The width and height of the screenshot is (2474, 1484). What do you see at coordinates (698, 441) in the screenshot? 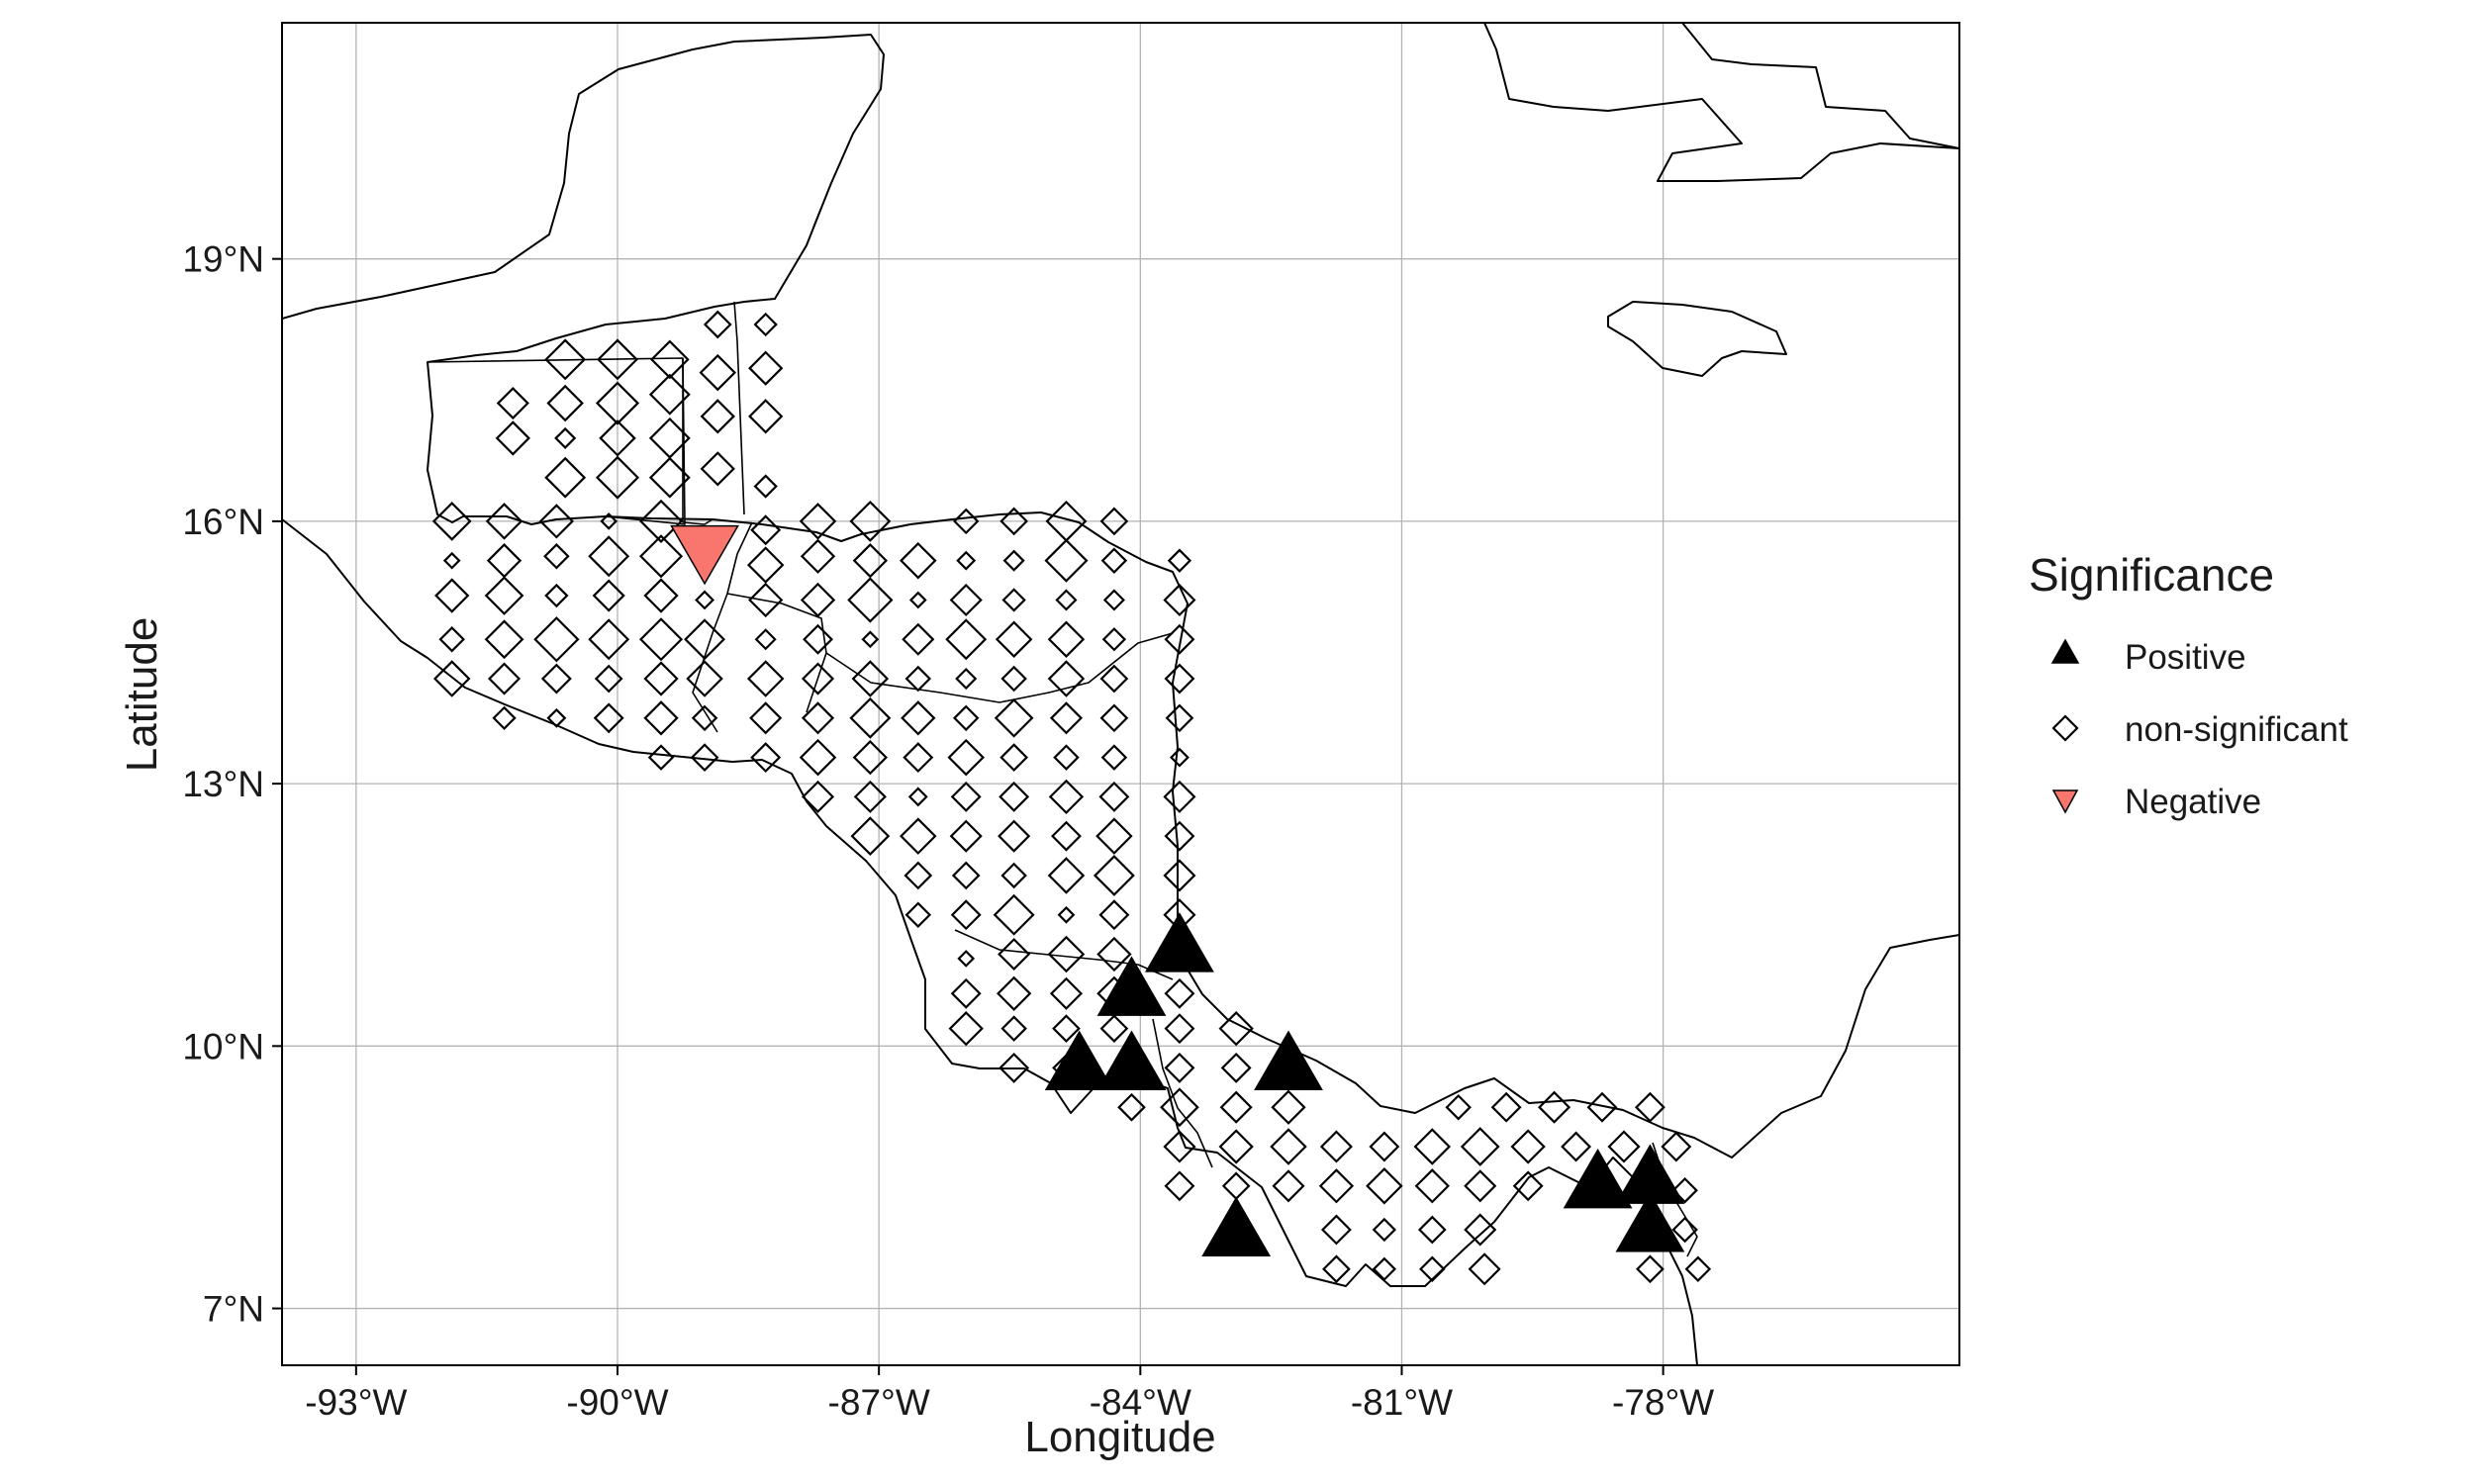
I see `border-guatemala-belize` at bounding box center [698, 441].